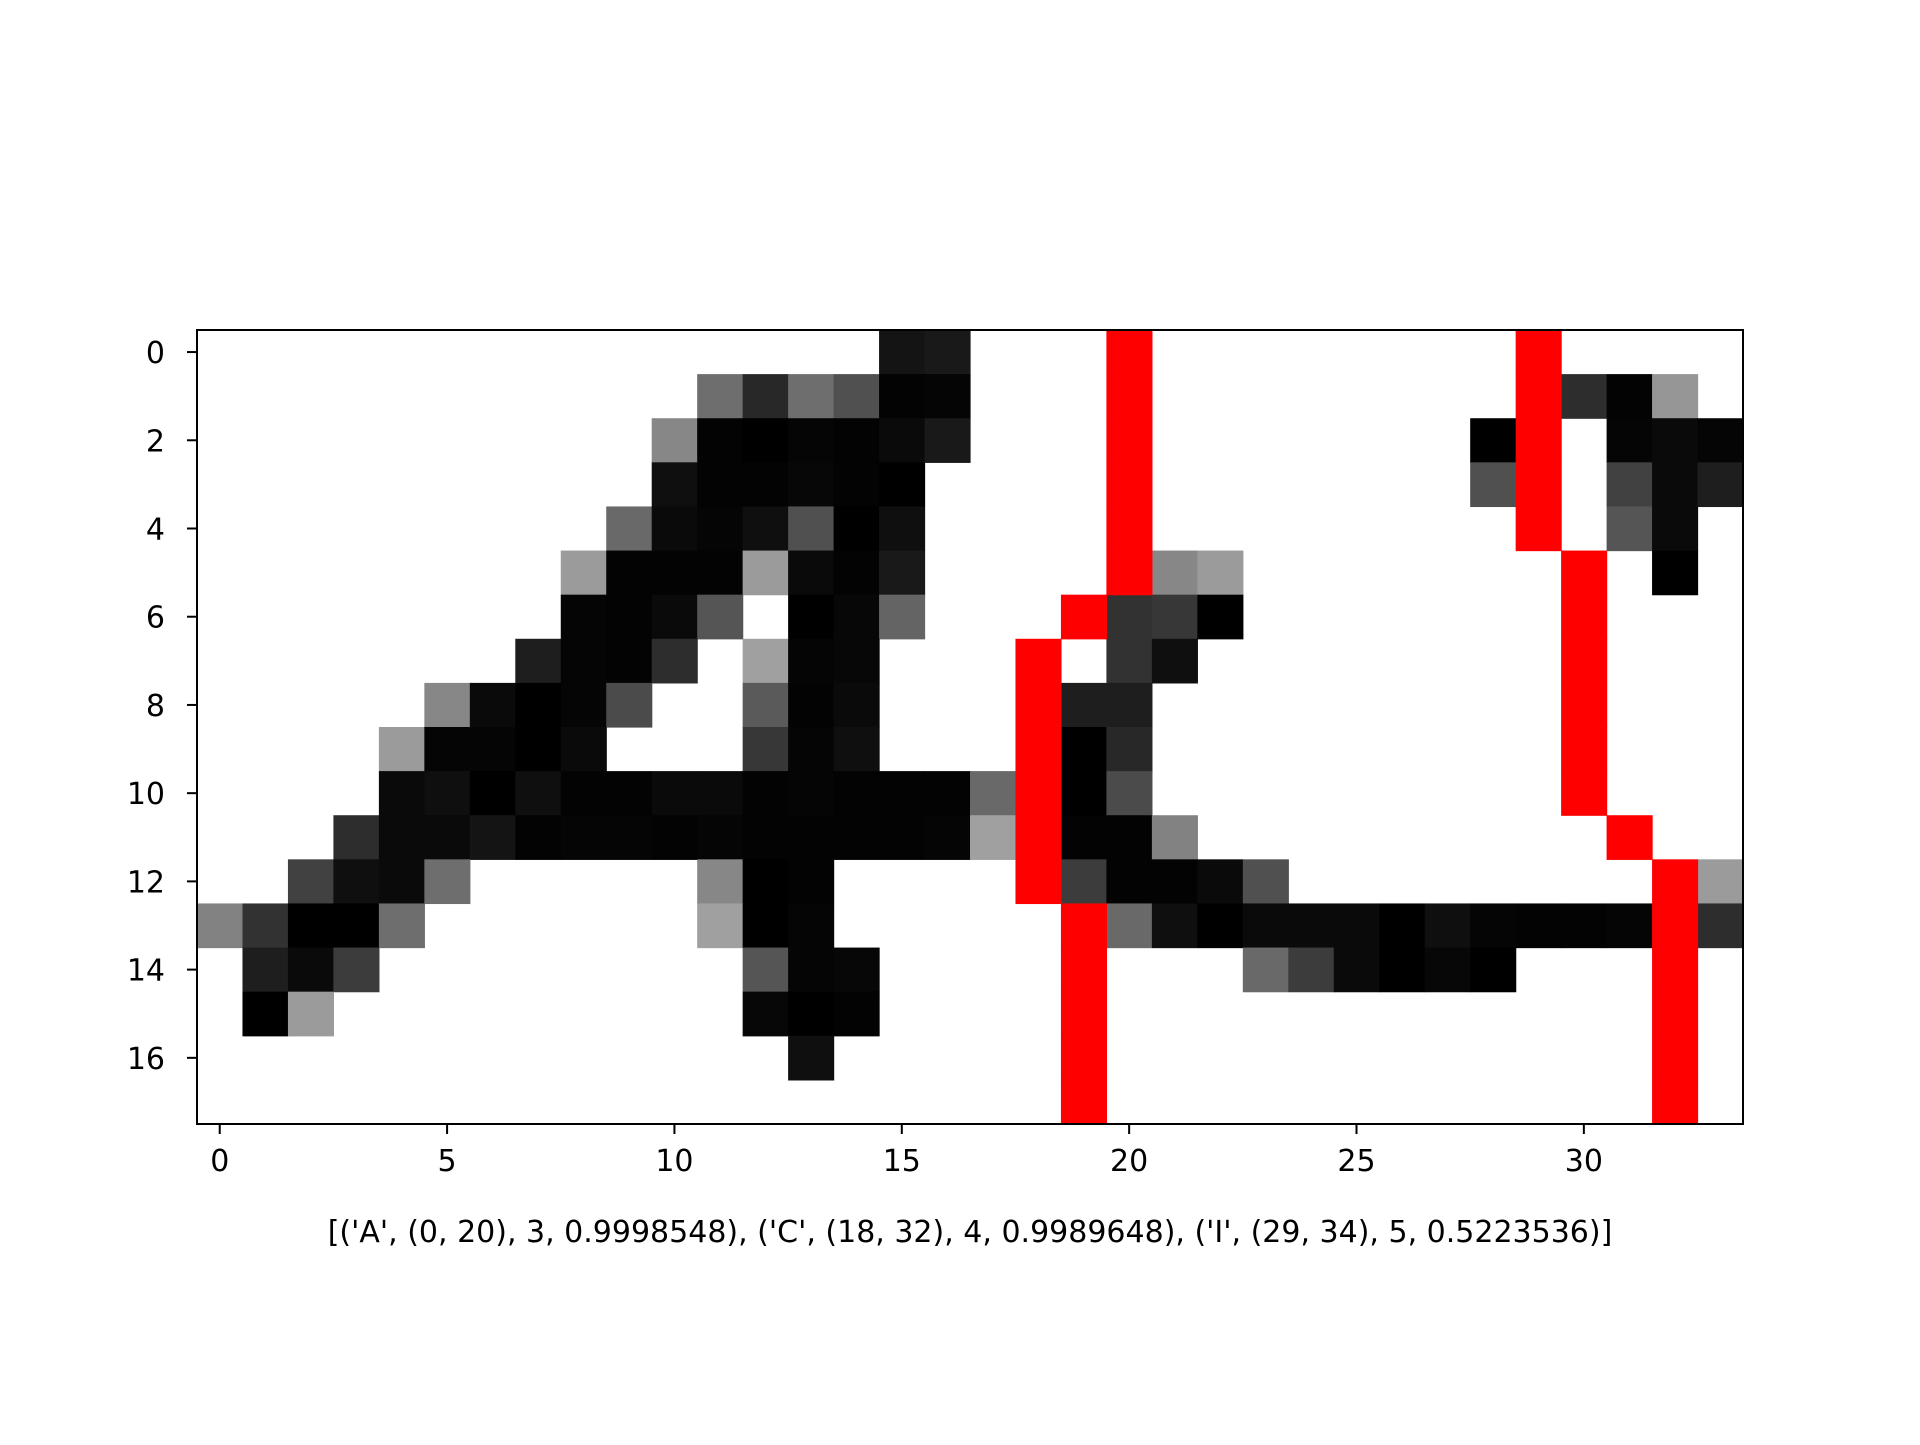 The height and width of the screenshot is (1445, 1920). I want to click on y-tick-label: 8, so click(155, 706).